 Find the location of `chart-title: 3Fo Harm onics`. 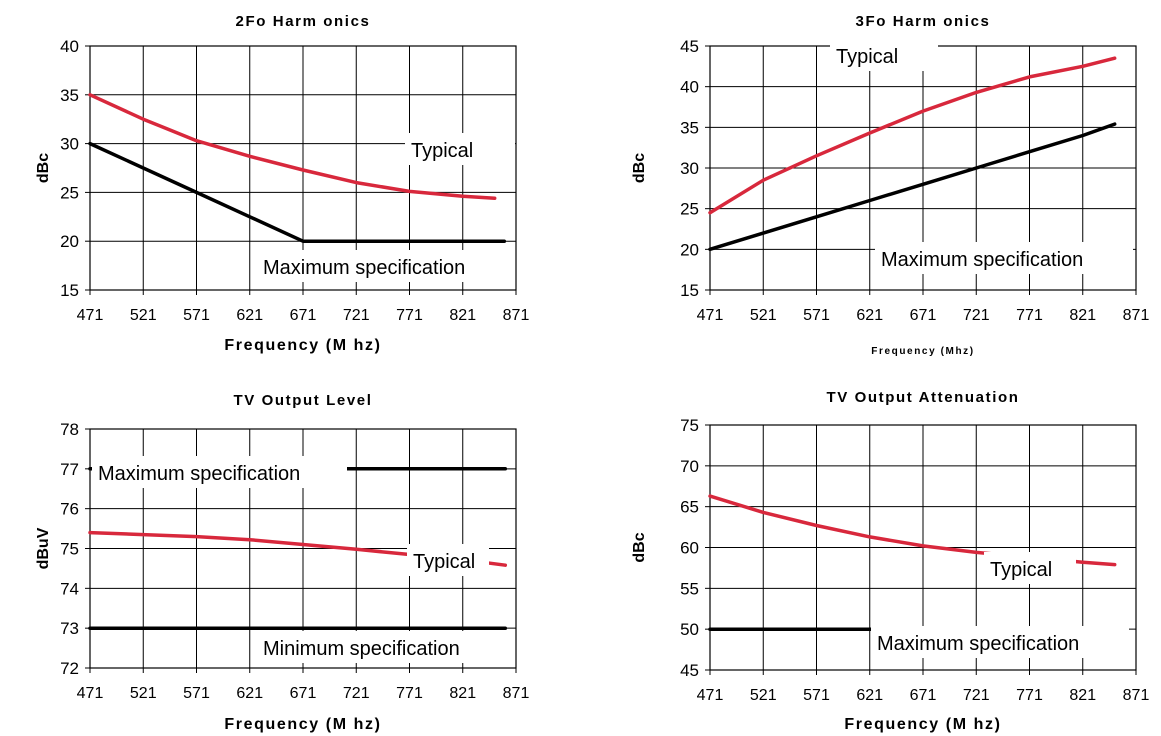

chart-title: 3Fo Harm onics is located at coordinates (923, 21).